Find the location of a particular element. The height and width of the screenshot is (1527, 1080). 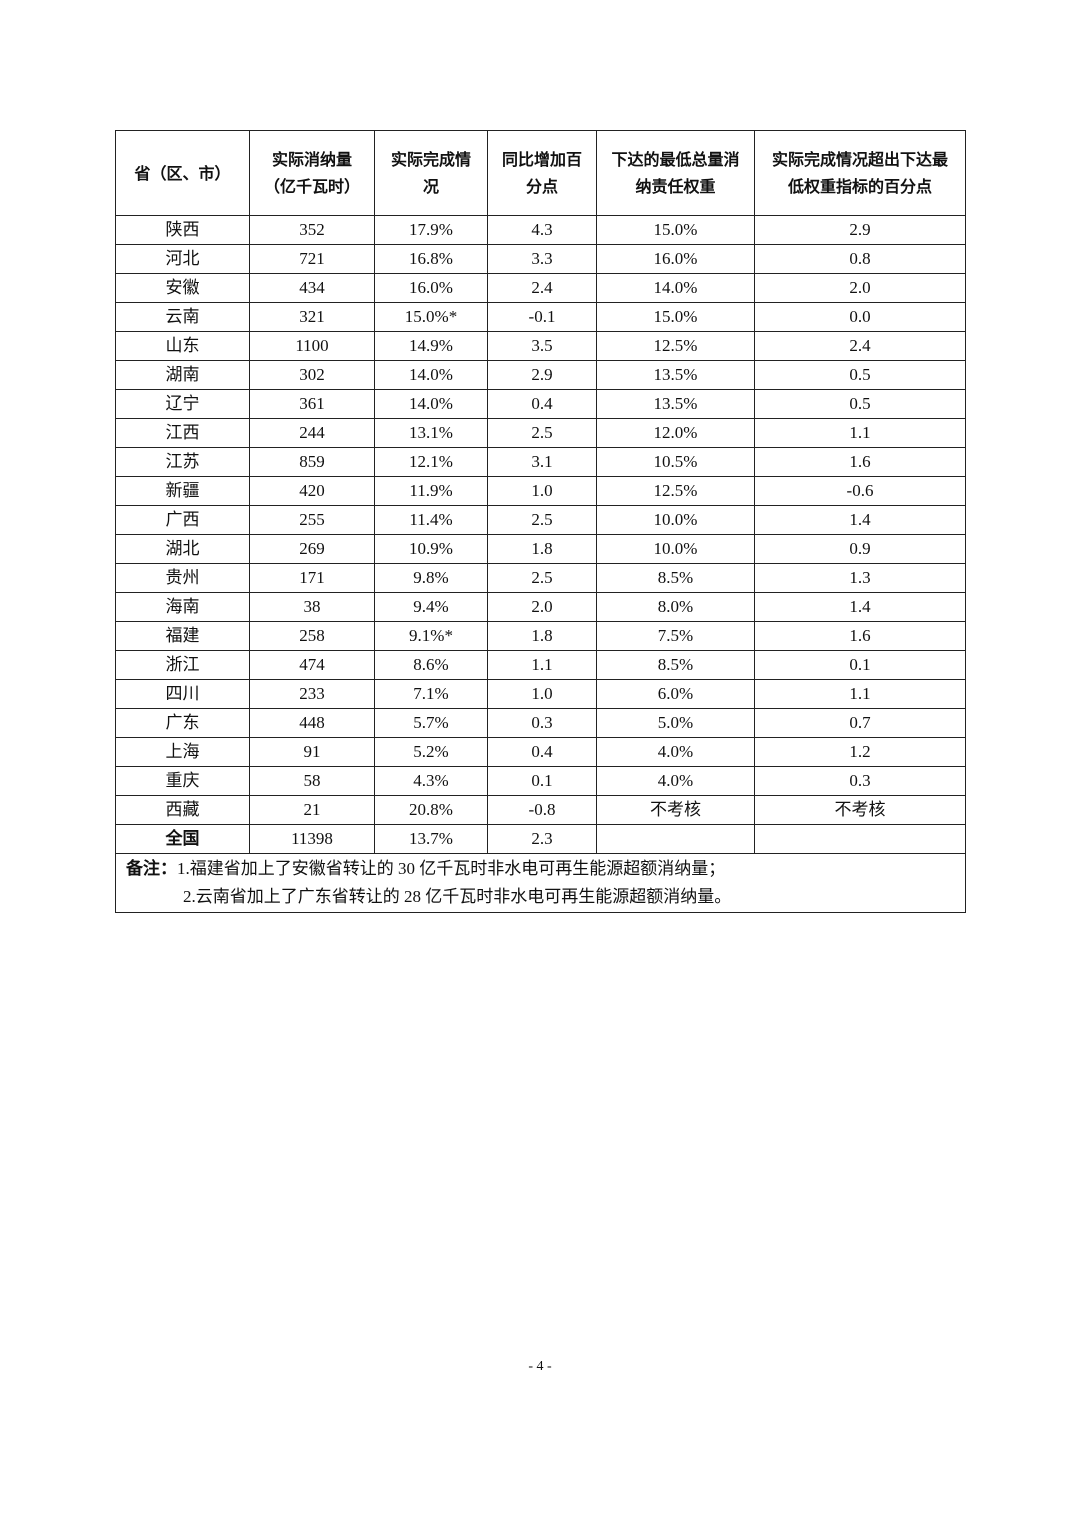

cell: 6.0% is located at coordinates (675, 694).